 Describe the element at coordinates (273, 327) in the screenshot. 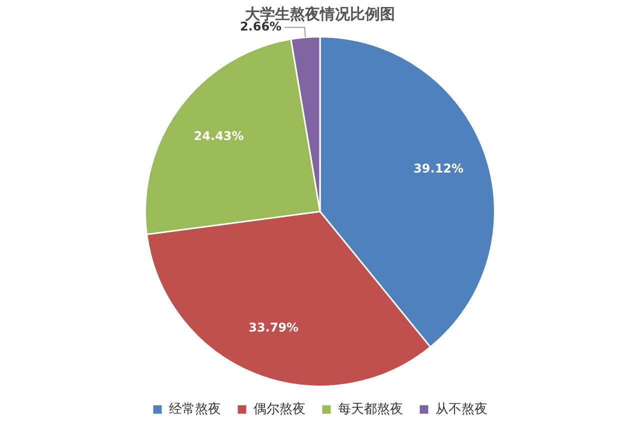

I see `data-label: 33.79%` at that location.